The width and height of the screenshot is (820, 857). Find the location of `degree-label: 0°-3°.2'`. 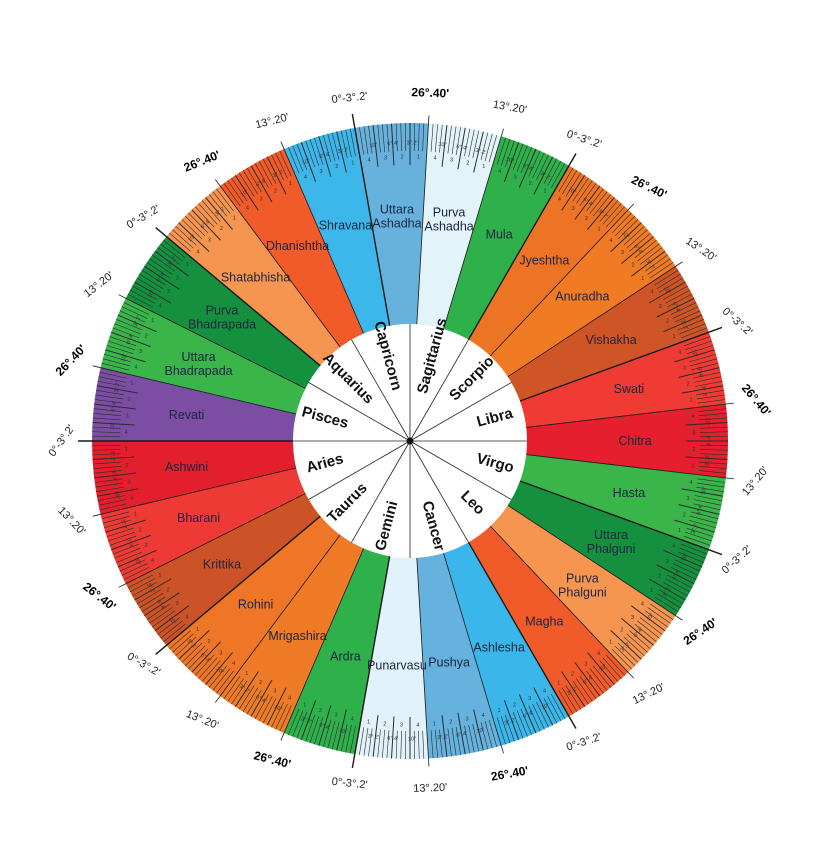

degree-label: 0°-3°.2' is located at coordinates (584, 742).